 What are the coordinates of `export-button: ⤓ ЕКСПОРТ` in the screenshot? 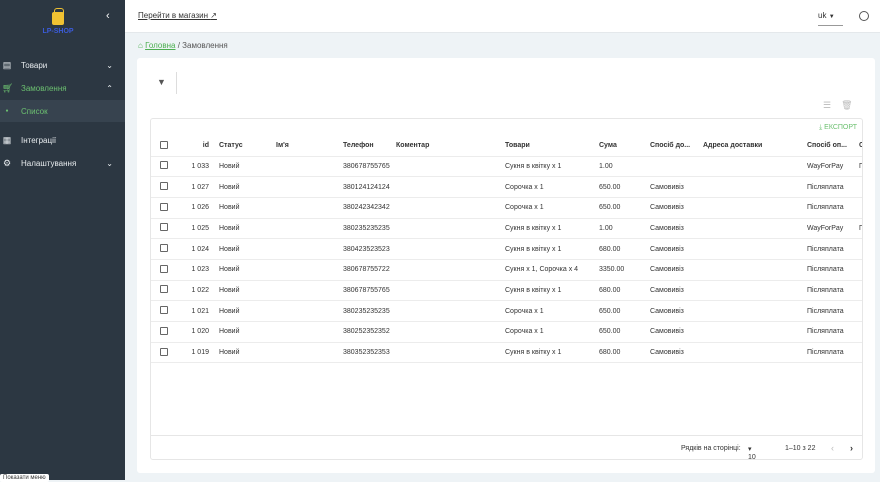 It's located at (838, 127).